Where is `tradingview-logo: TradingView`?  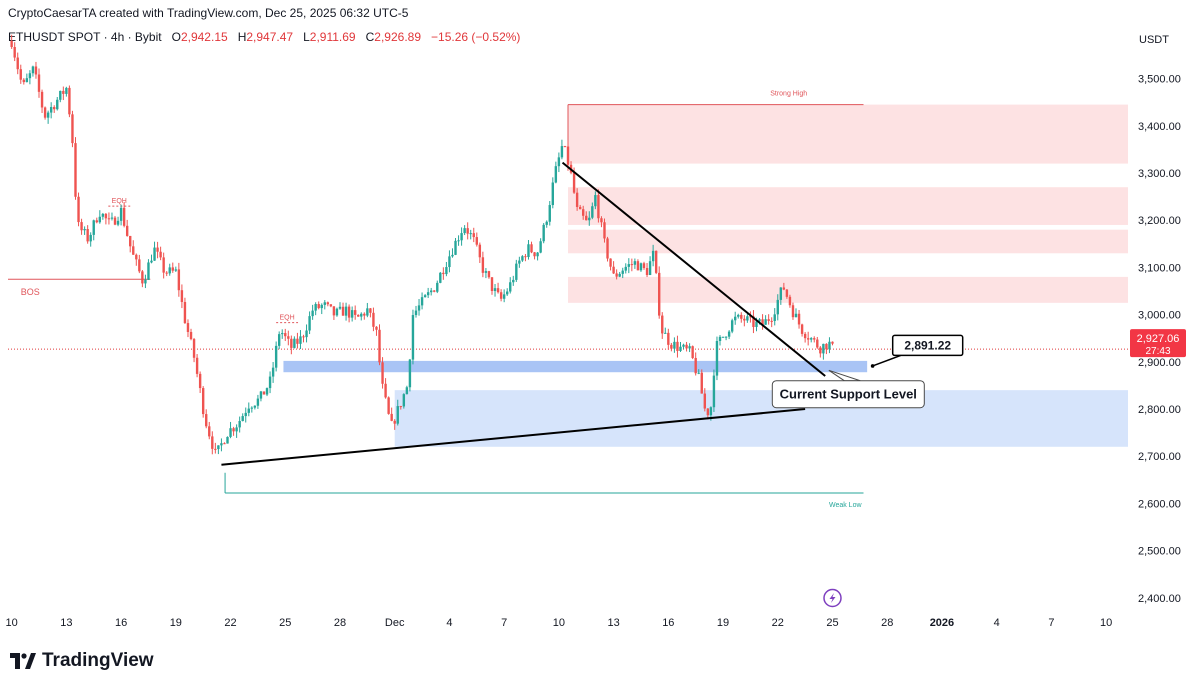 tradingview-logo: TradingView is located at coordinates (82, 661).